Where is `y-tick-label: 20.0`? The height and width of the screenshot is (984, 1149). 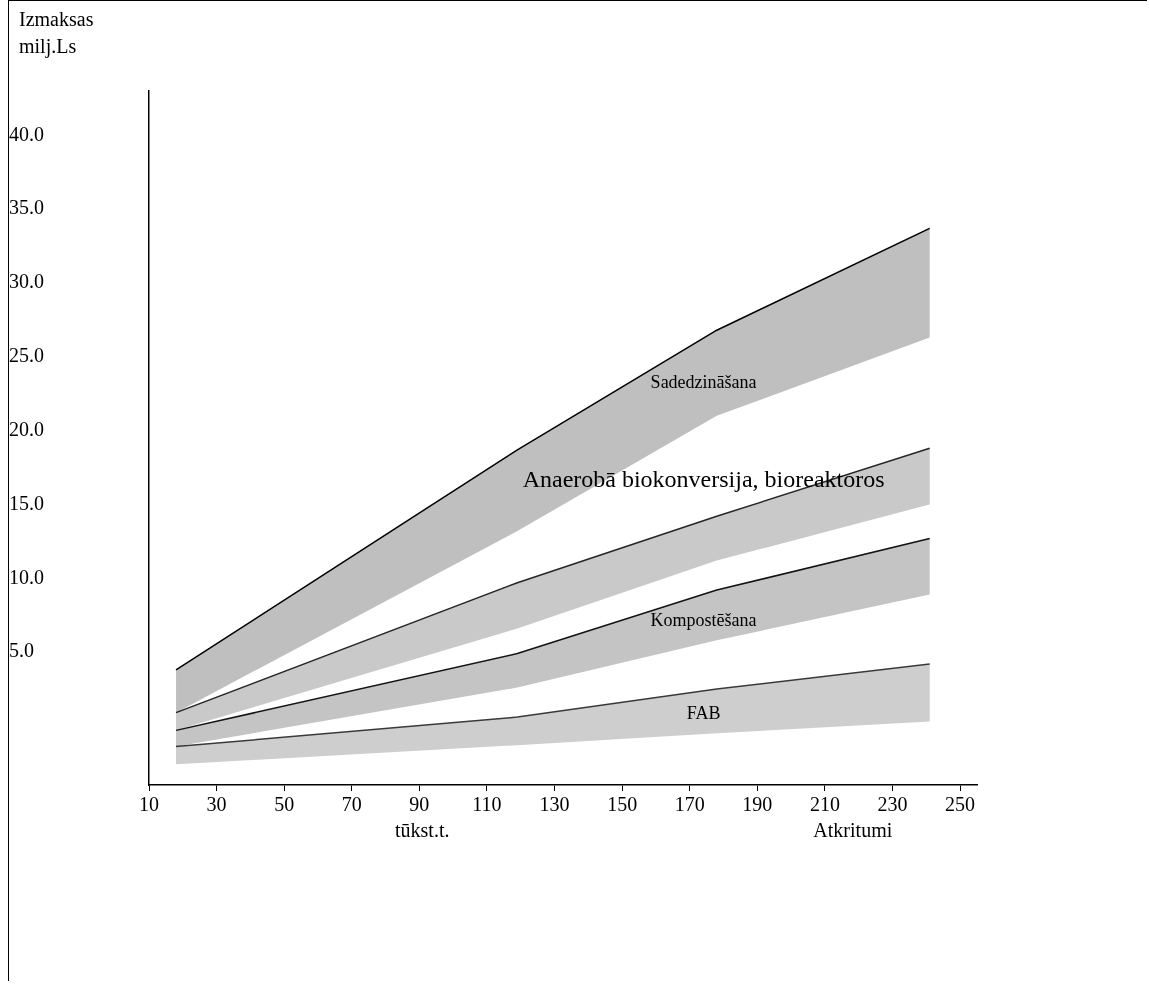
y-tick-label: 20.0 is located at coordinates (26, 428).